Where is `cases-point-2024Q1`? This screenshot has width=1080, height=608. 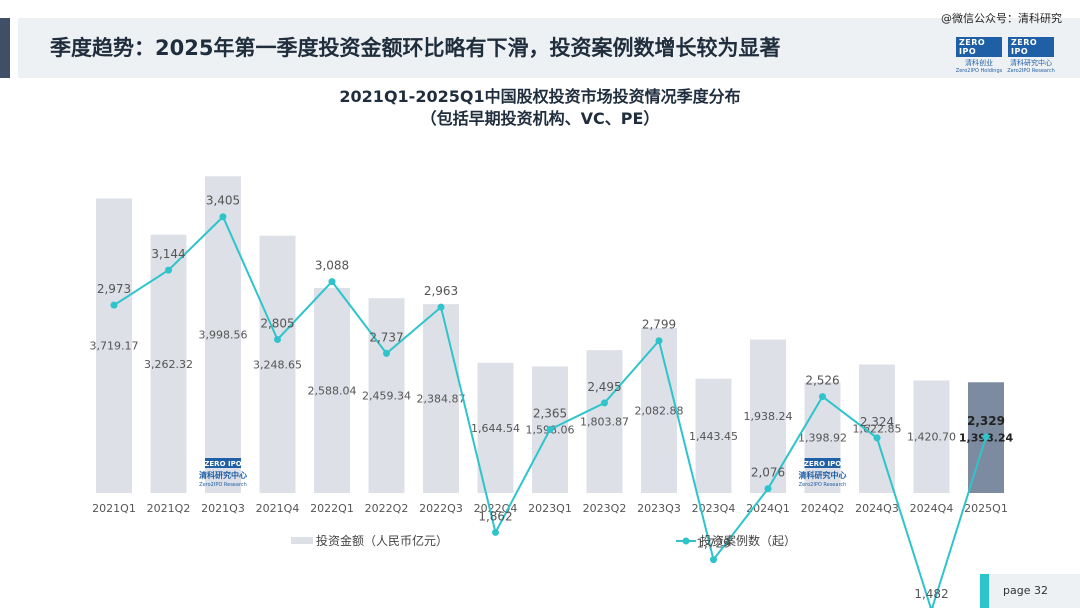
cases-point-2024Q1 is located at coordinates (768, 489).